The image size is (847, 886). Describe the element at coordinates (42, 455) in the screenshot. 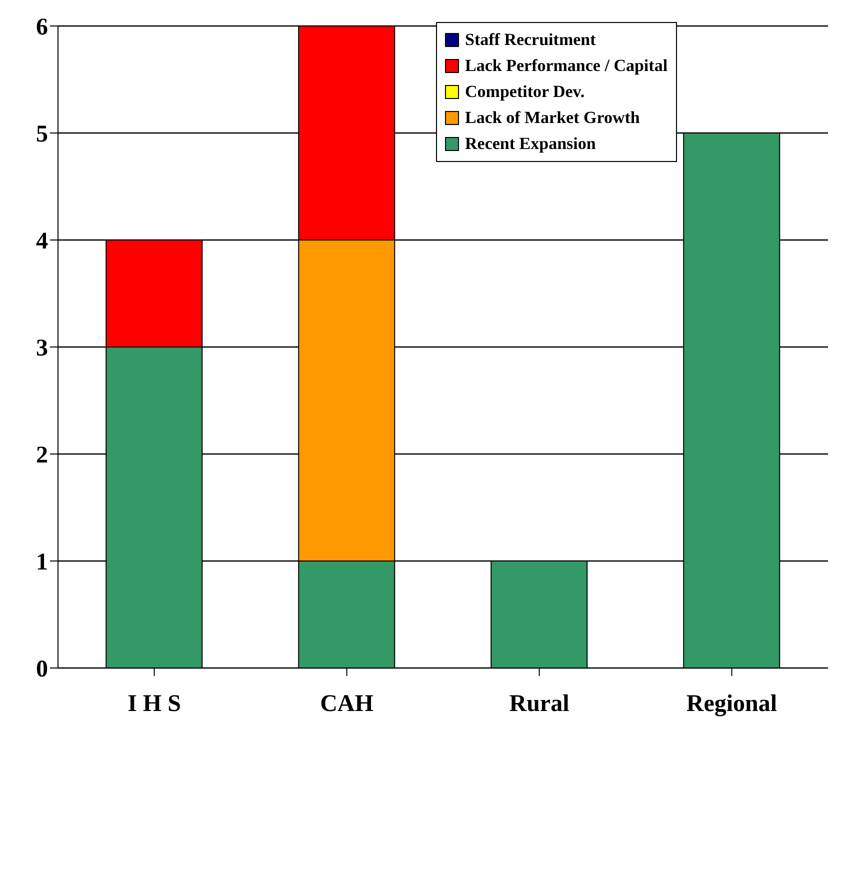

I see `y-tick-label: 2` at that location.